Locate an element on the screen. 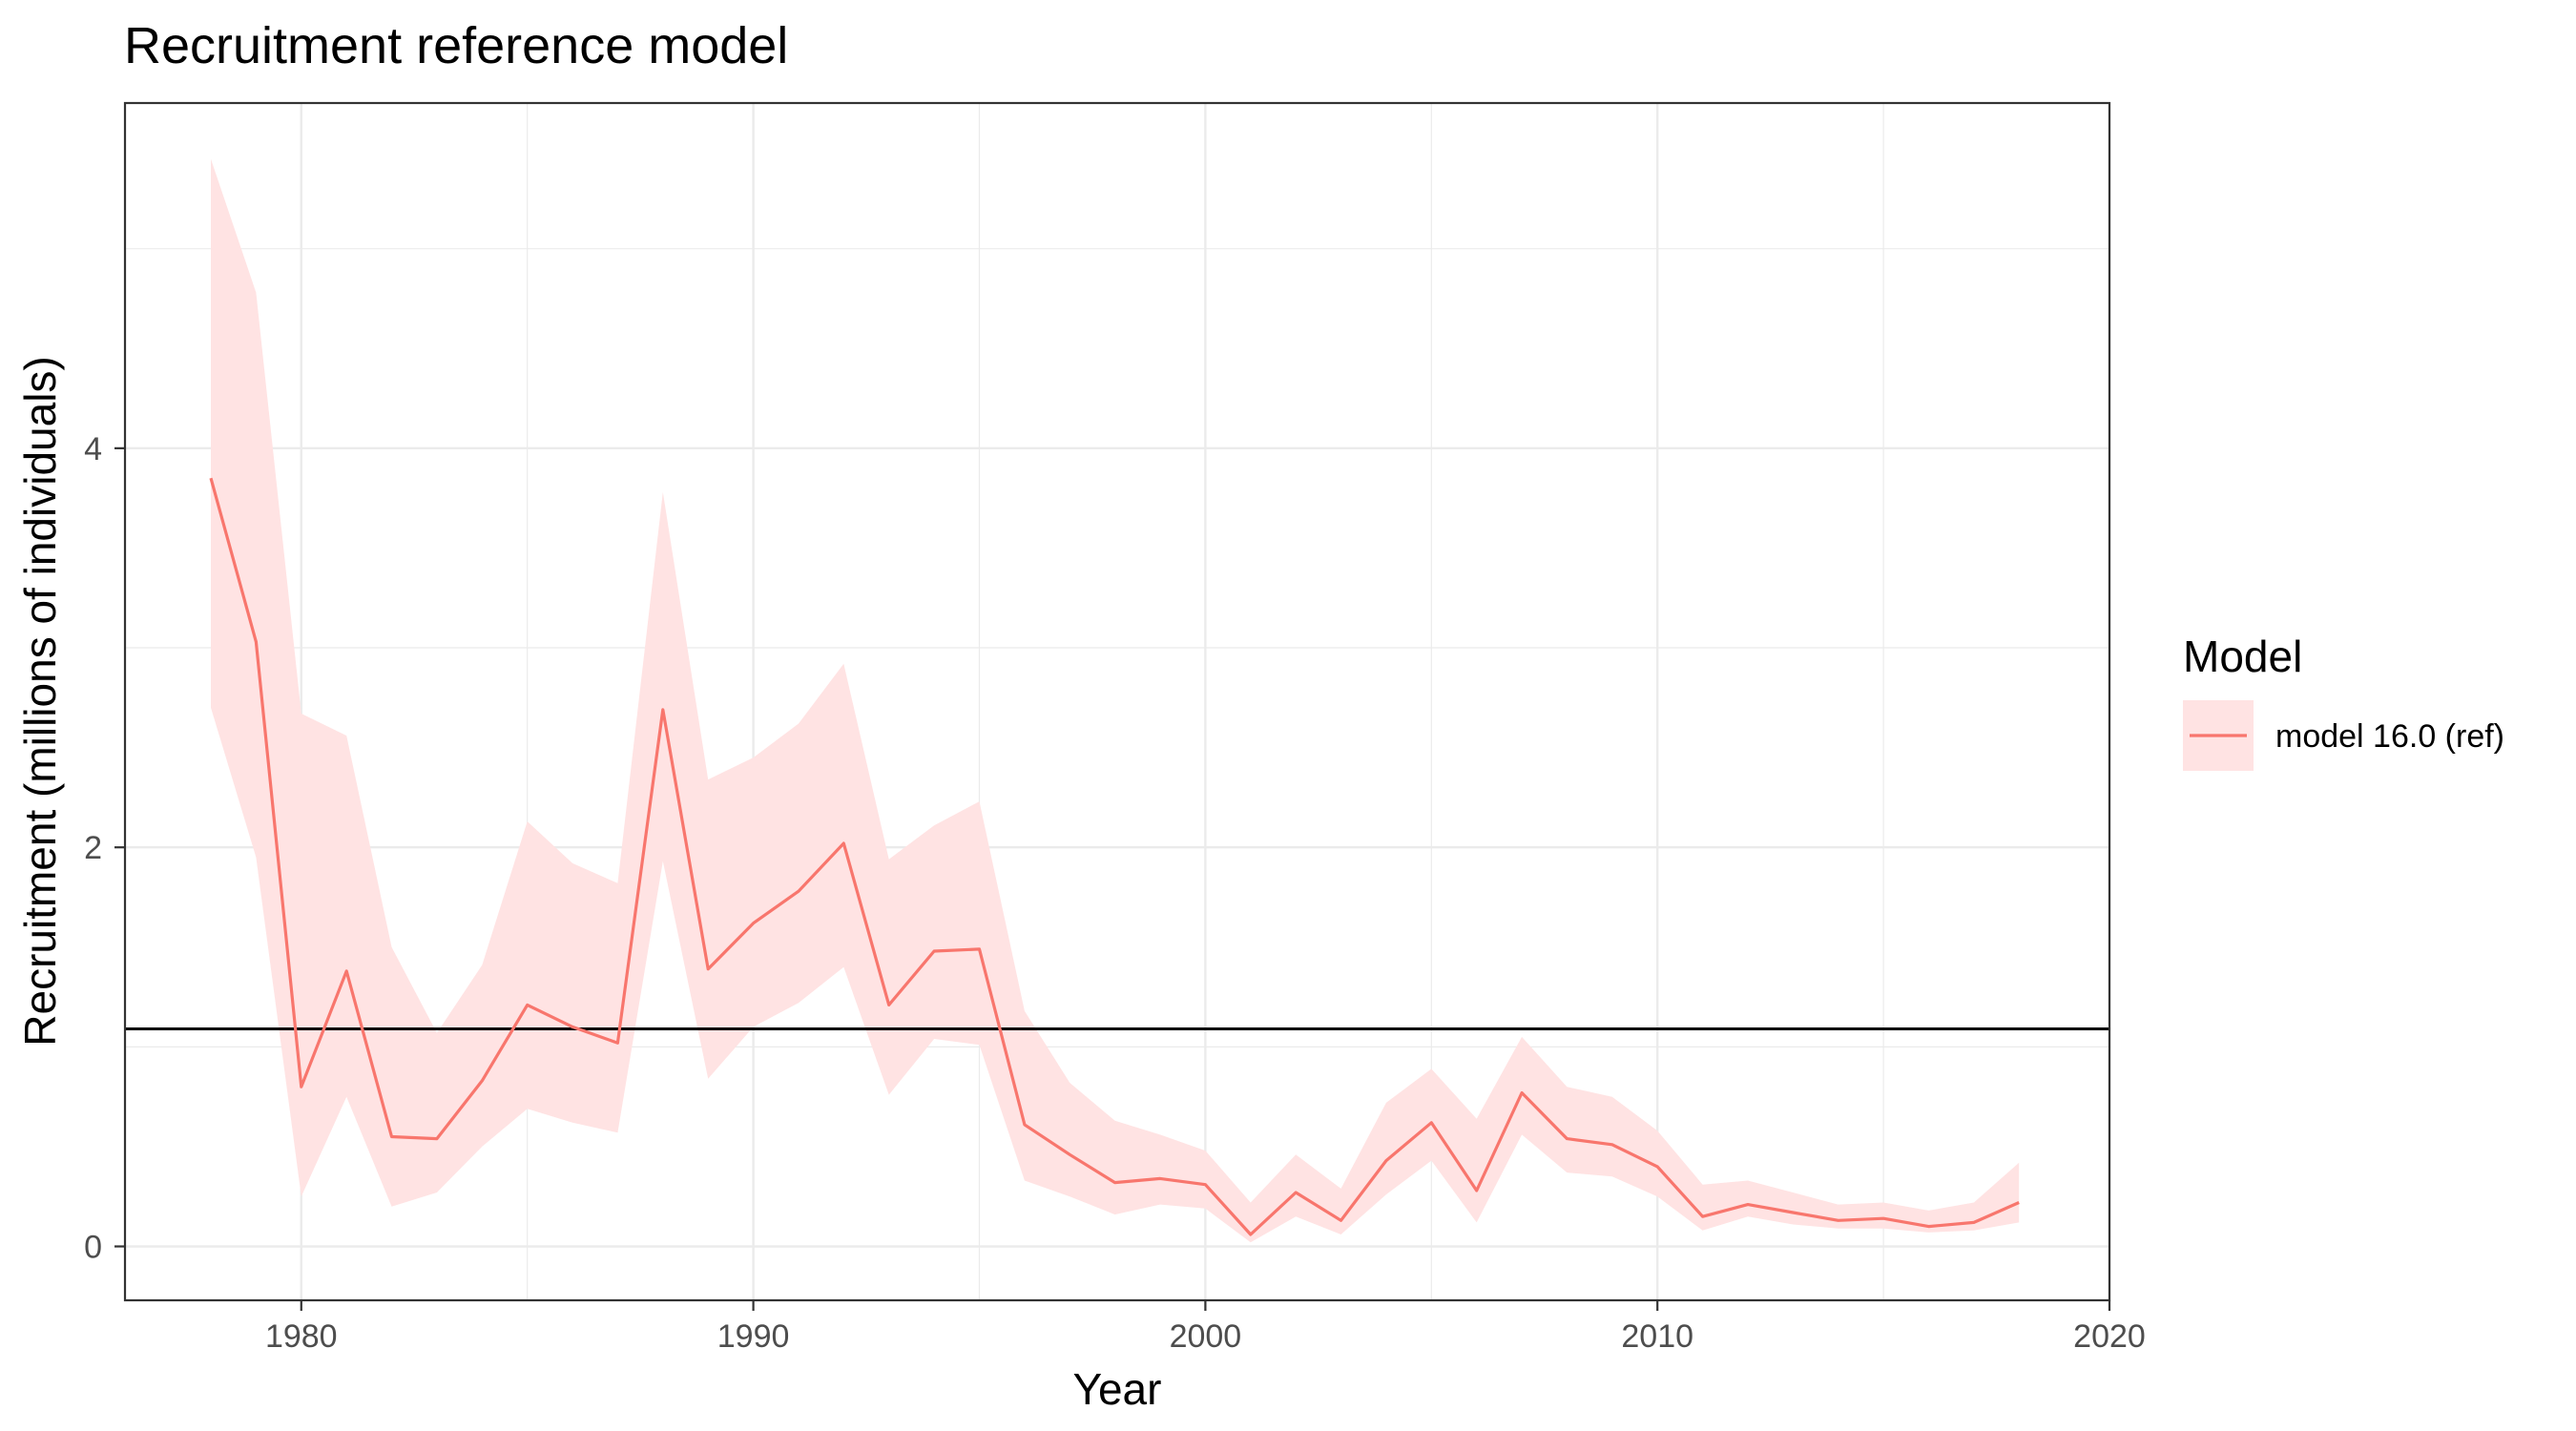 The width and height of the screenshot is (2576, 1431). x-tick-label: 2010 is located at coordinates (1657, 1336).